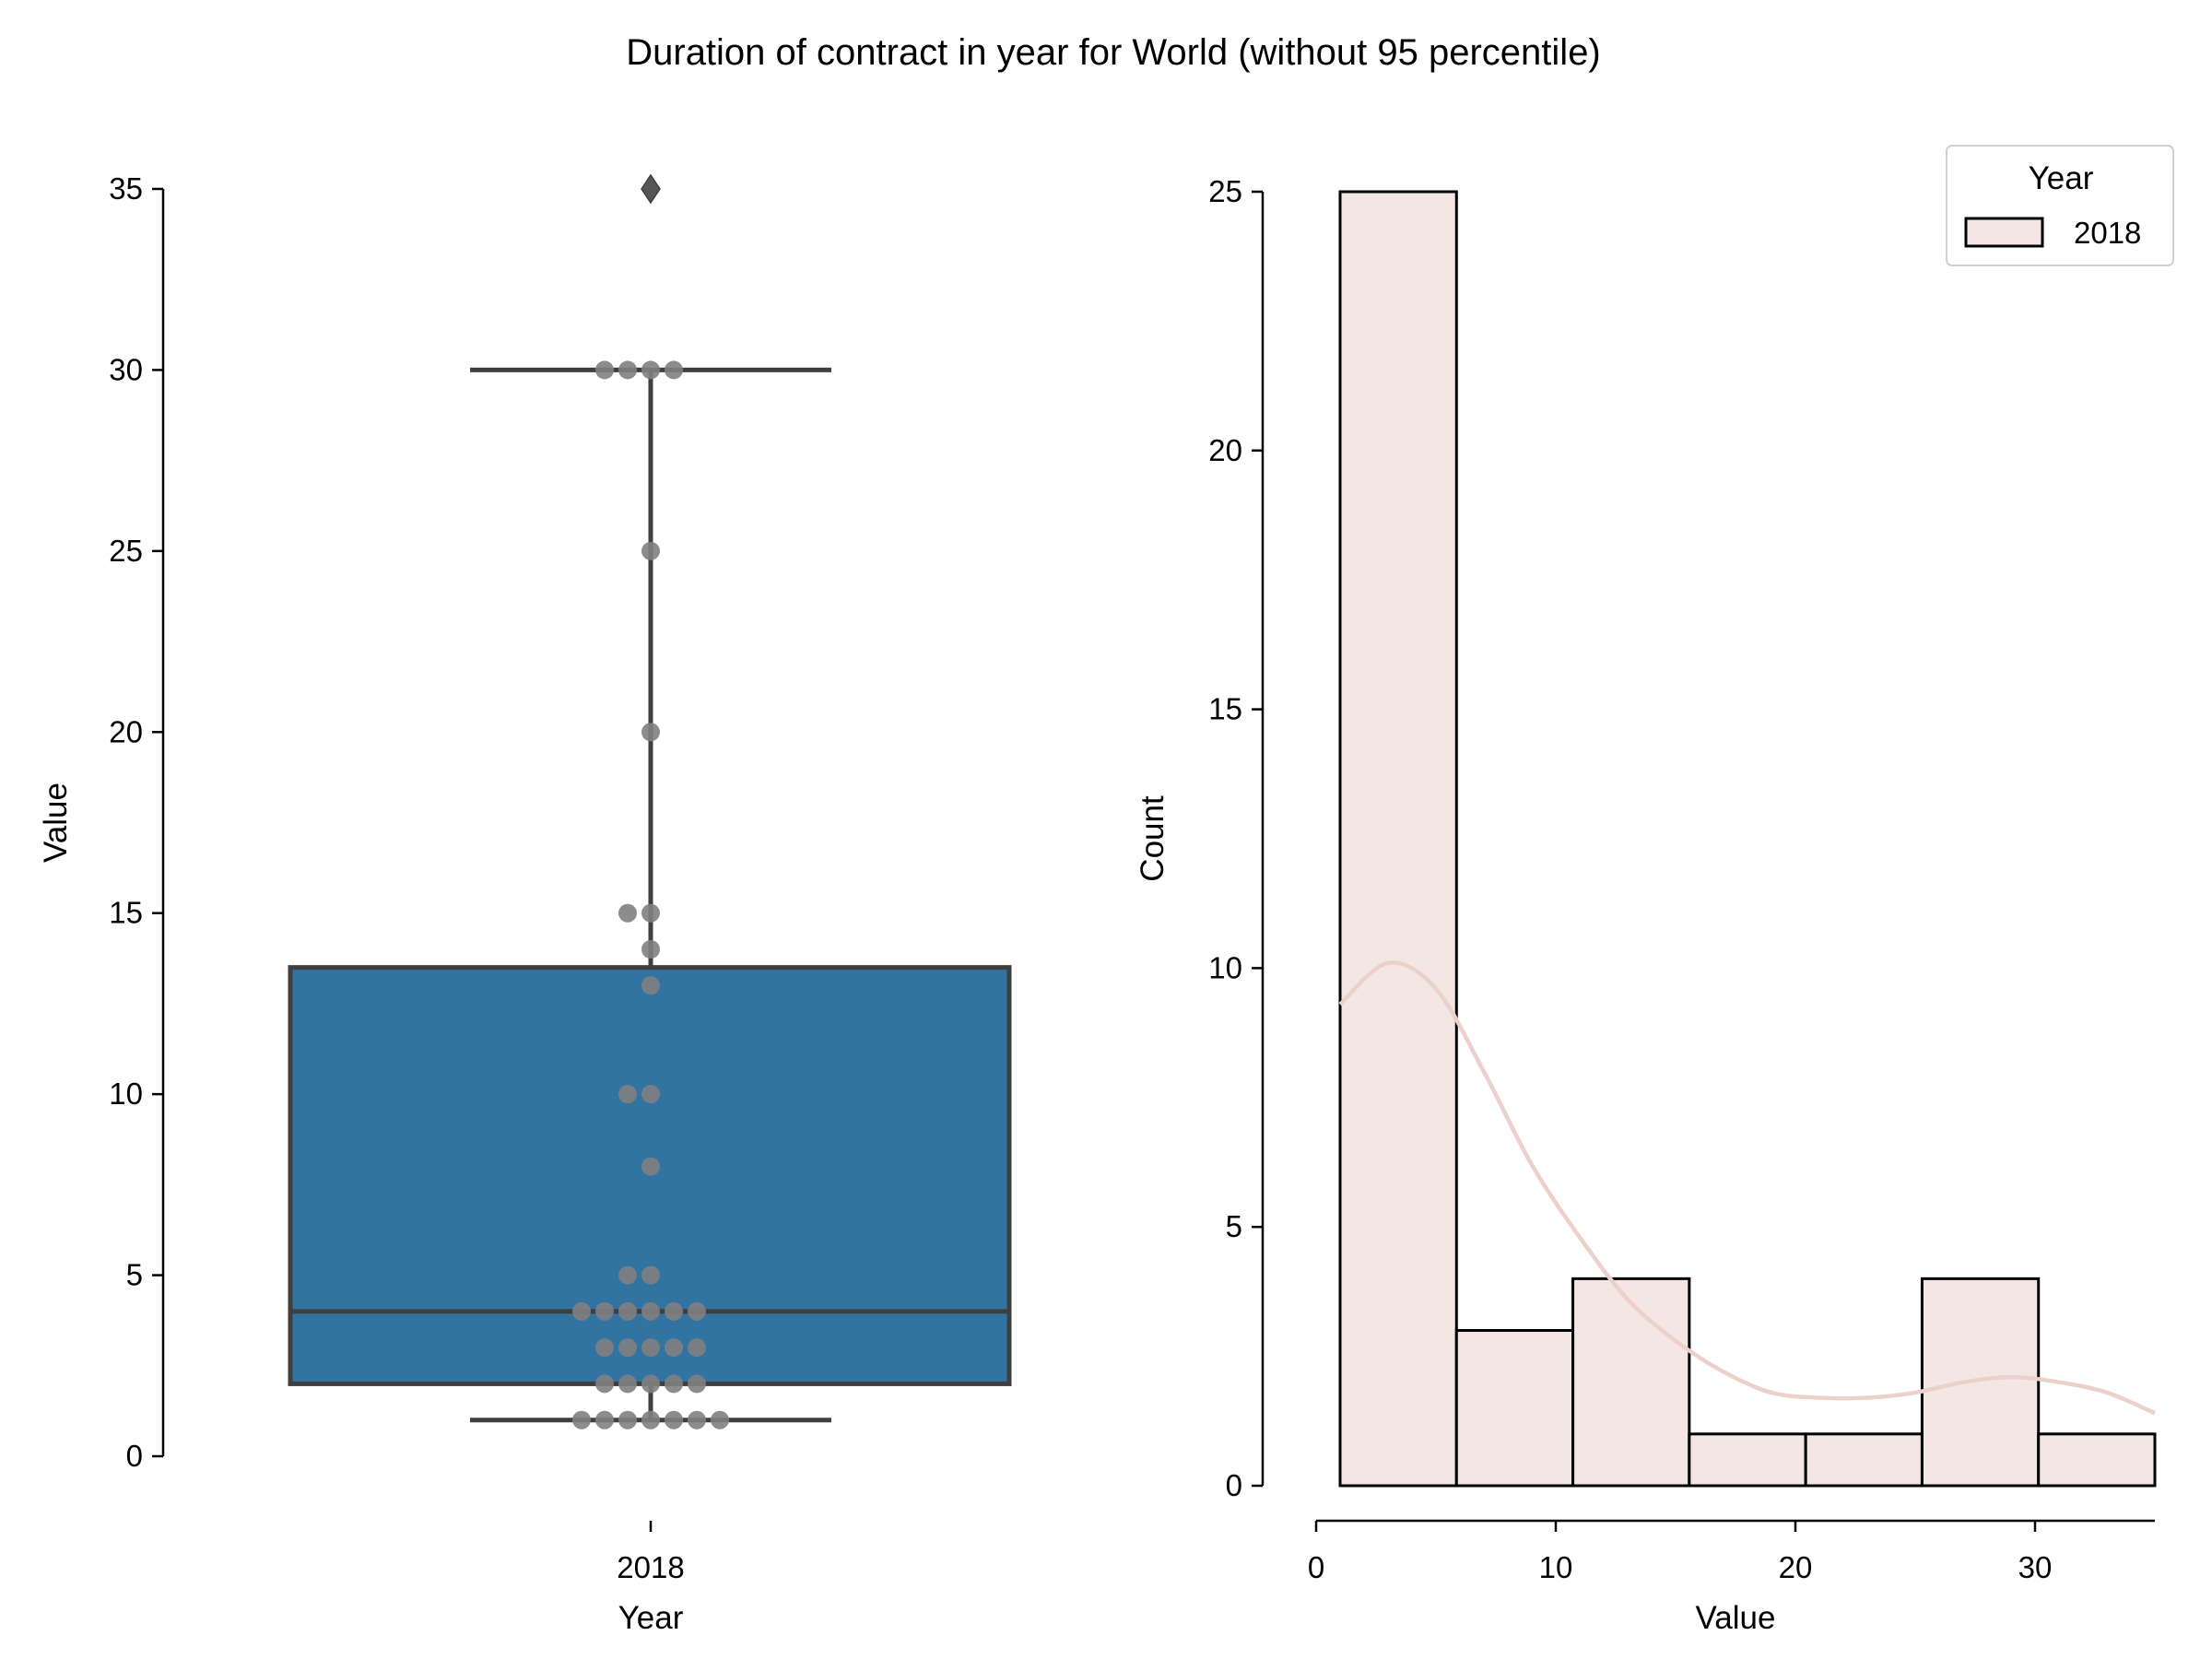 Image resolution: width=2212 pixels, height=1659 pixels. What do you see at coordinates (126, 551) in the screenshot?
I see `y-tick-label: 25` at bounding box center [126, 551].